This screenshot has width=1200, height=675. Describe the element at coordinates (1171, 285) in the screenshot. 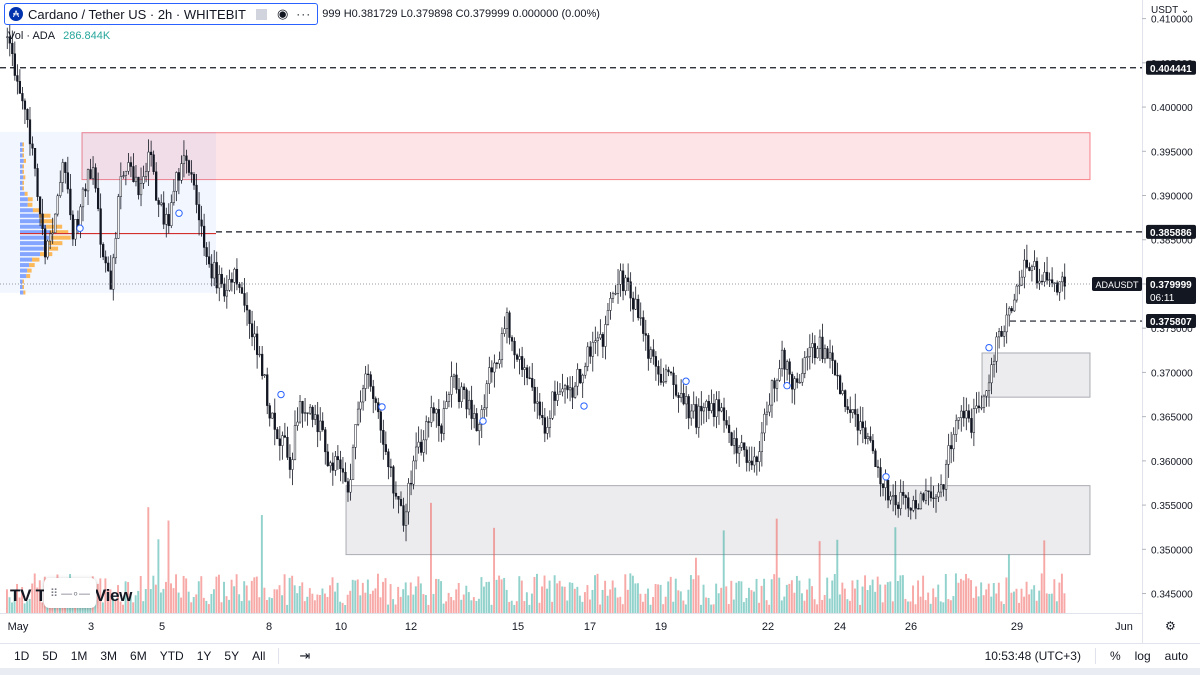

I see `price-badge-value: 0.379999` at that location.